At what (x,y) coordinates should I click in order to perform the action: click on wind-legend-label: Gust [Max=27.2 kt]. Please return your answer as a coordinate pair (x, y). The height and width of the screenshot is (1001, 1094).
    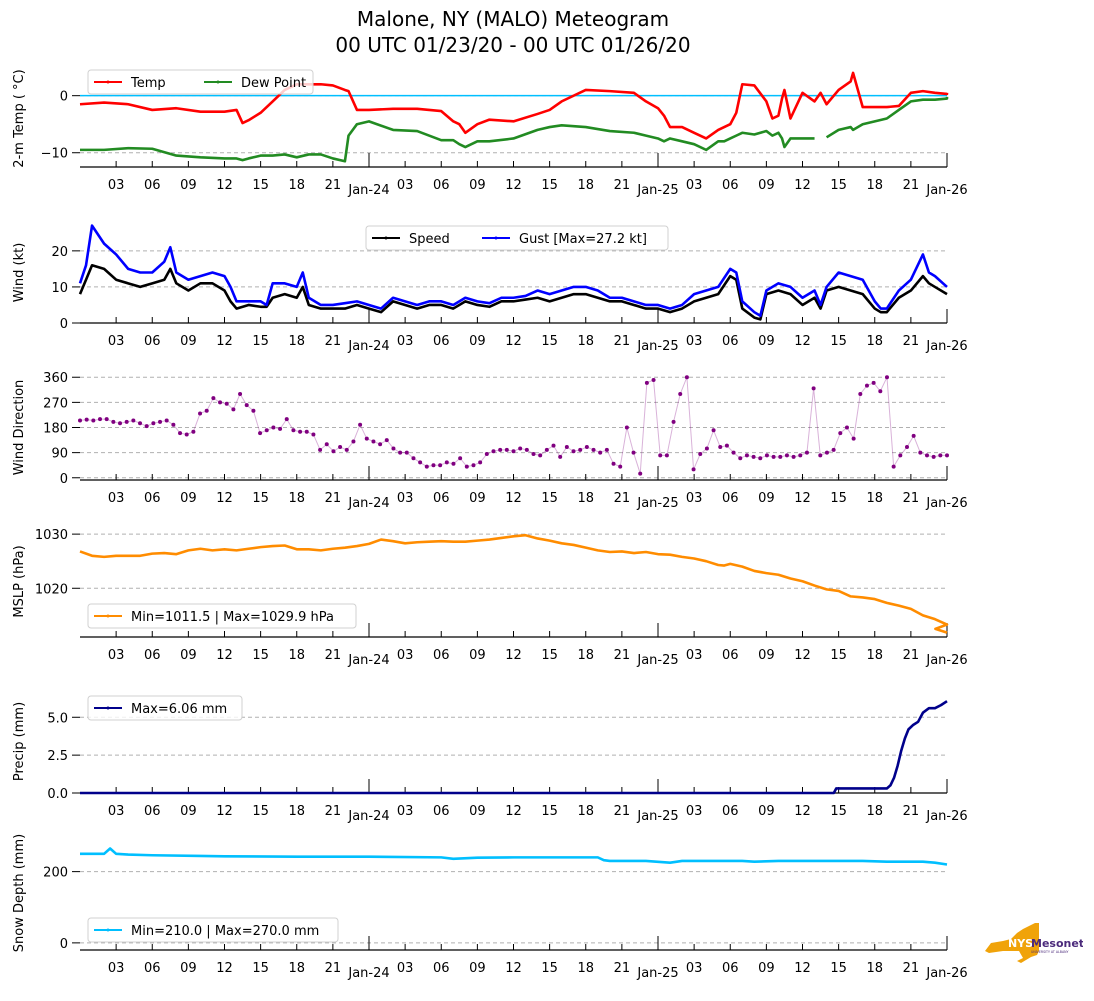
    Looking at the image, I should click on (583, 239).